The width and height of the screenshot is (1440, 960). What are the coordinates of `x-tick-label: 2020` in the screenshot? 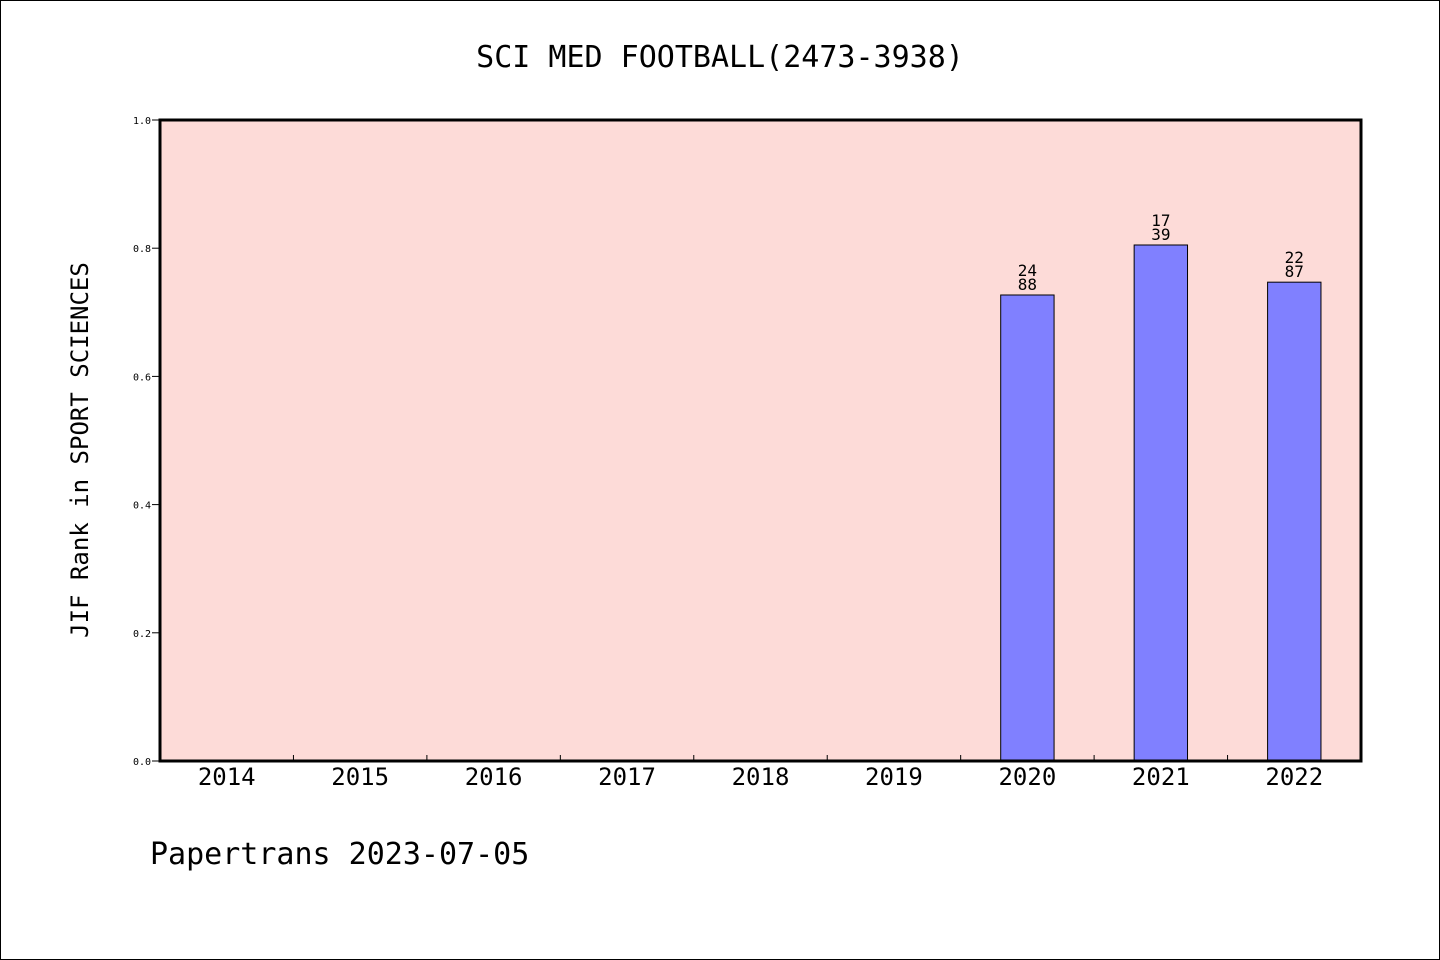 It's located at (1027, 777).